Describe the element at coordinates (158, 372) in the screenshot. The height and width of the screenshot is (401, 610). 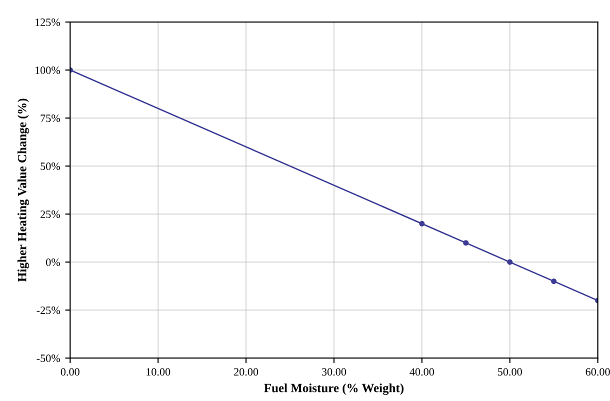
I see `x-tick-label: 10.00` at that location.